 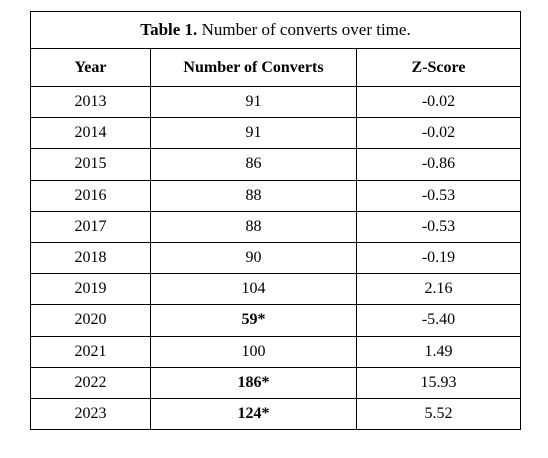 I want to click on converts-cell: 90, so click(x=253, y=258).